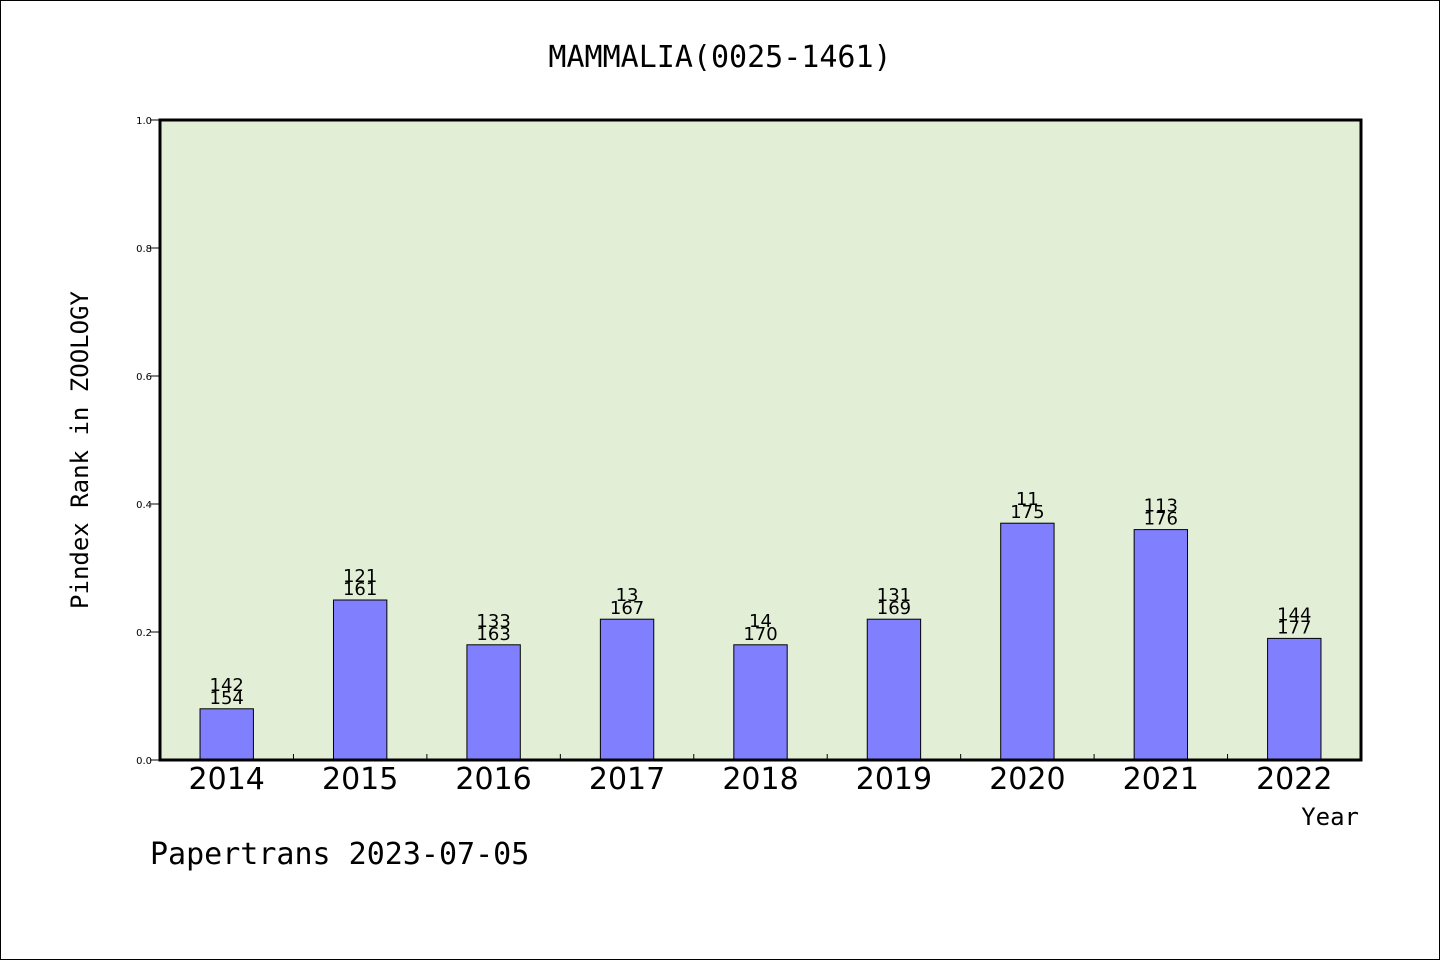 The height and width of the screenshot is (960, 1440). Describe the element at coordinates (760, 702) in the screenshot. I see `bar-2018` at that location.